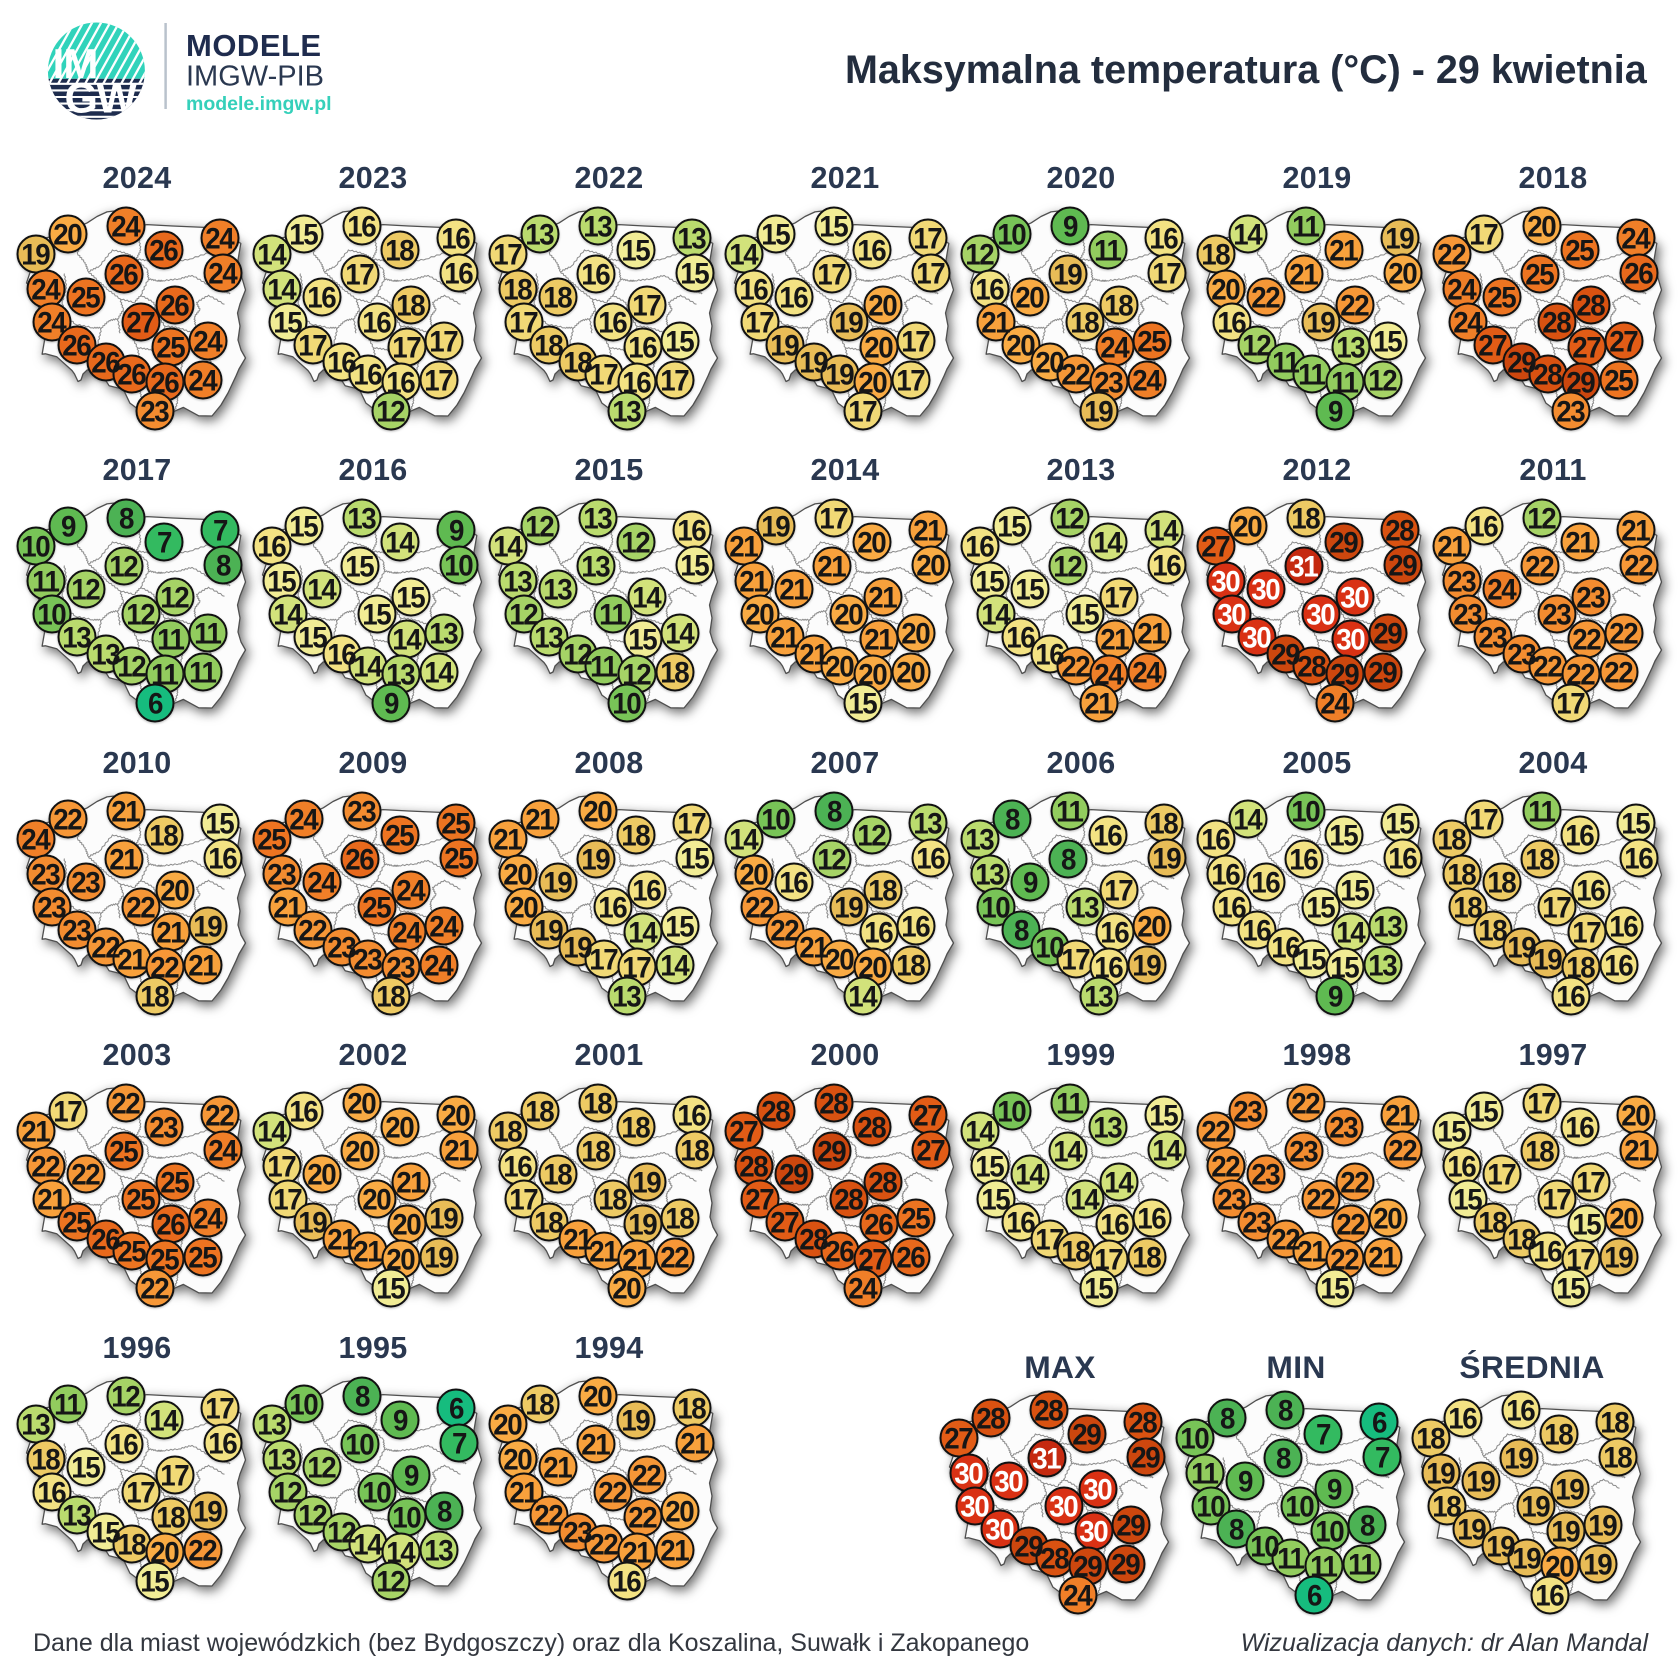 The width and height of the screenshot is (1680, 1680). Describe the element at coordinates (1323, 1435) in the screenshot. I see `svg-text: 7` at that location.